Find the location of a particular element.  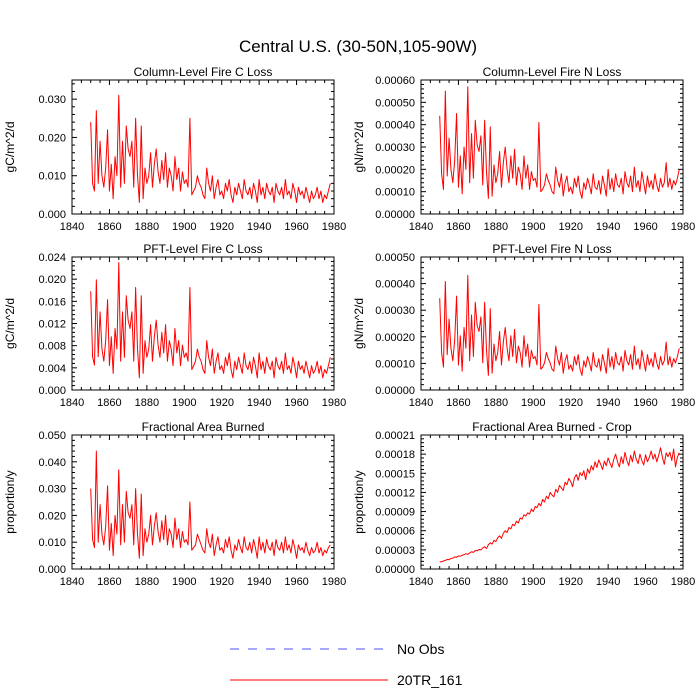

panel-title: Fractional Area Burned is located at coordinates (203, 427).